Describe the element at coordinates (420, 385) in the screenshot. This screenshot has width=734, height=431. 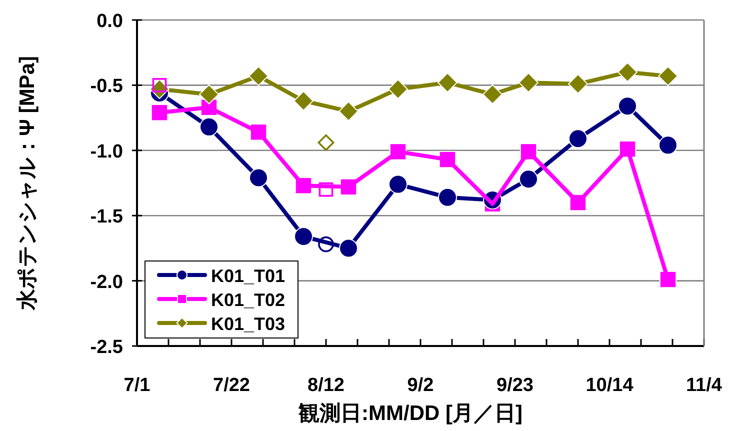
I see `x-tick-label: 9/2` at that location.